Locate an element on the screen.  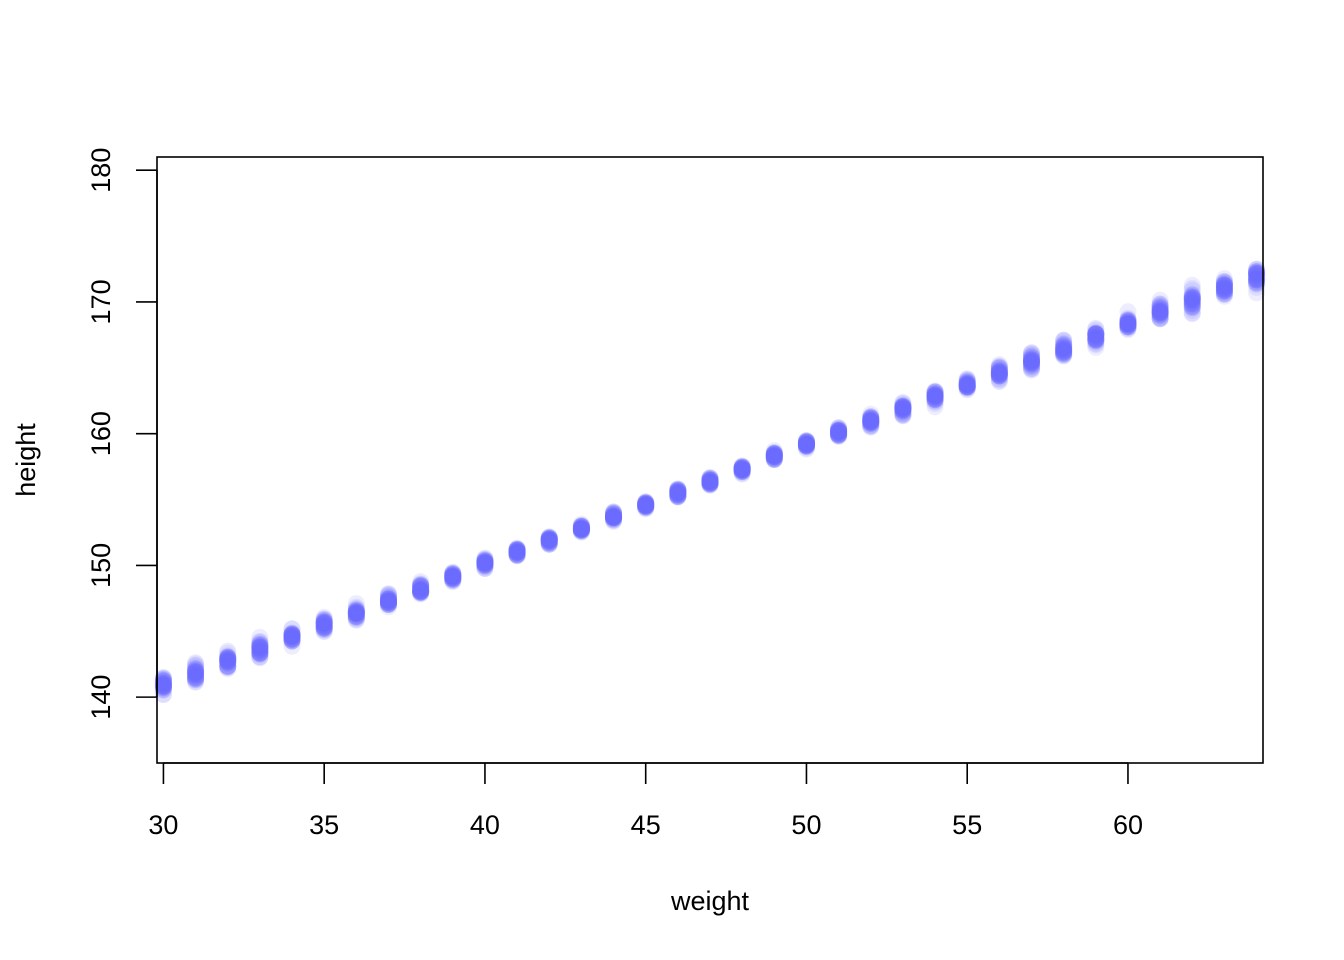
x-tick-label: 55 is located at coordinates (967, 825).